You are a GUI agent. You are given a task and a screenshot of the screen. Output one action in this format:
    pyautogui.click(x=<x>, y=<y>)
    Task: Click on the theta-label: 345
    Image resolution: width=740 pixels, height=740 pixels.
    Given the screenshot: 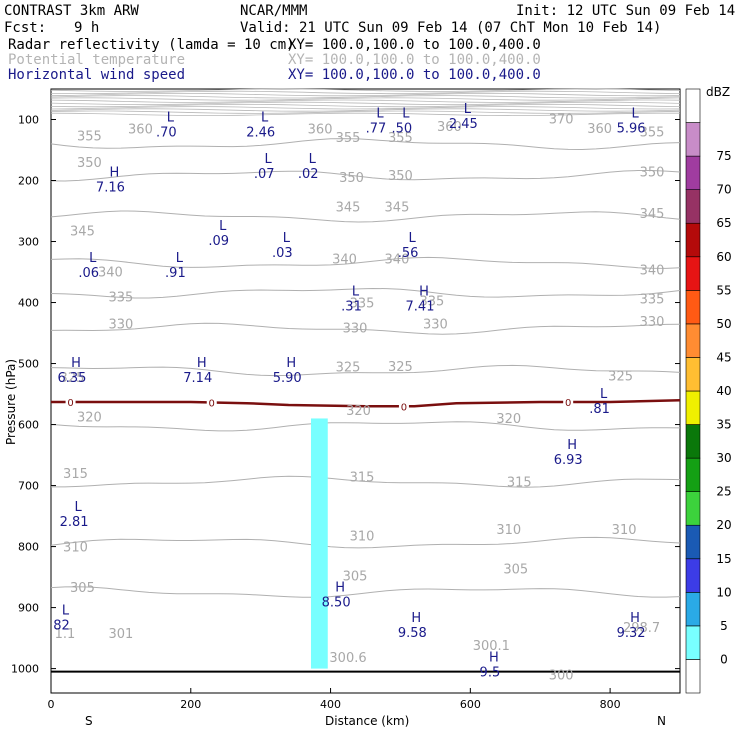 What is the action you would take?
    pyautogui.click(x=82, y=232)
    